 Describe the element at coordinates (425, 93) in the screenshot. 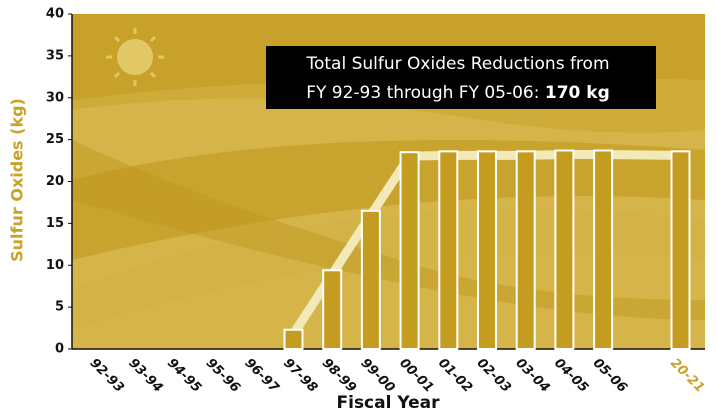

I see `annotation-text: FY 92-93 through FY 05-06:` at that location.